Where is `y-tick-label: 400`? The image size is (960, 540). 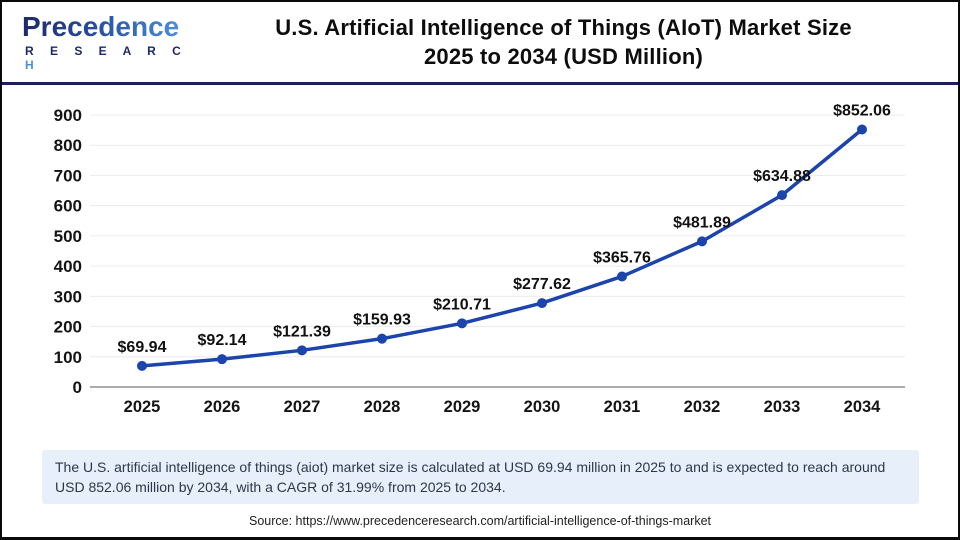 y-tick-label: 400 is located at coordinates (68, 266).